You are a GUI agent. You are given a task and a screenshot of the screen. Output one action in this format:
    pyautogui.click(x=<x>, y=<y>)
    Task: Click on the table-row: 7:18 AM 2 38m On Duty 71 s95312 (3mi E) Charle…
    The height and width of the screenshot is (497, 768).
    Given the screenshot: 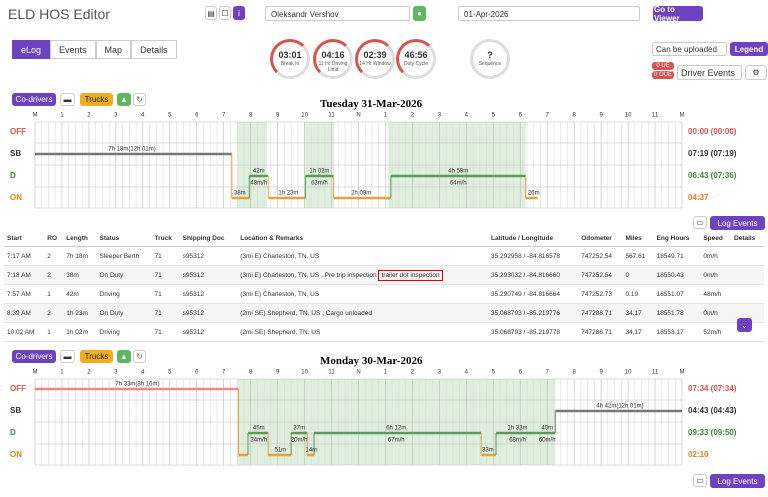 What is the action you would take?
    pyautogui.click(x=384, y=275)
    